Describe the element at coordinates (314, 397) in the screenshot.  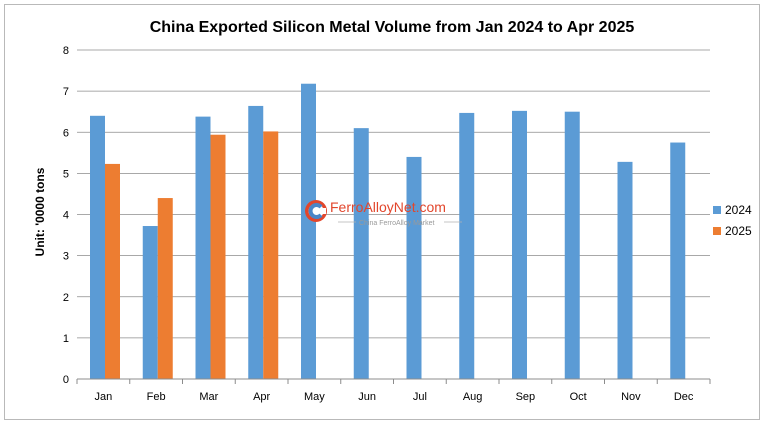
I see `x-tick-label: May` at that location.